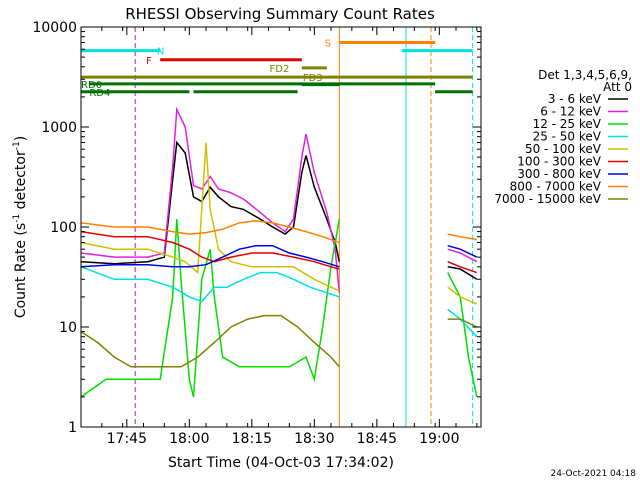  I want to click on y-axis-label-part-1: Count Rate (s, so click(21, 270).